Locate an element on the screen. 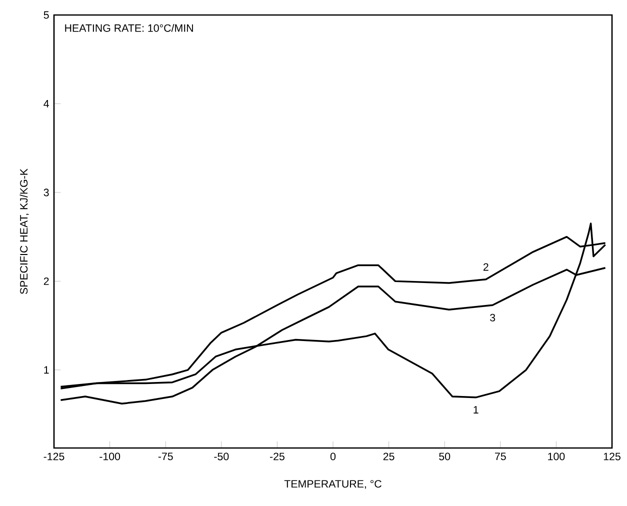 The width and height of the screenshot is (627, 506). x-tick-label: -50 is located at coordinates (221, 456).